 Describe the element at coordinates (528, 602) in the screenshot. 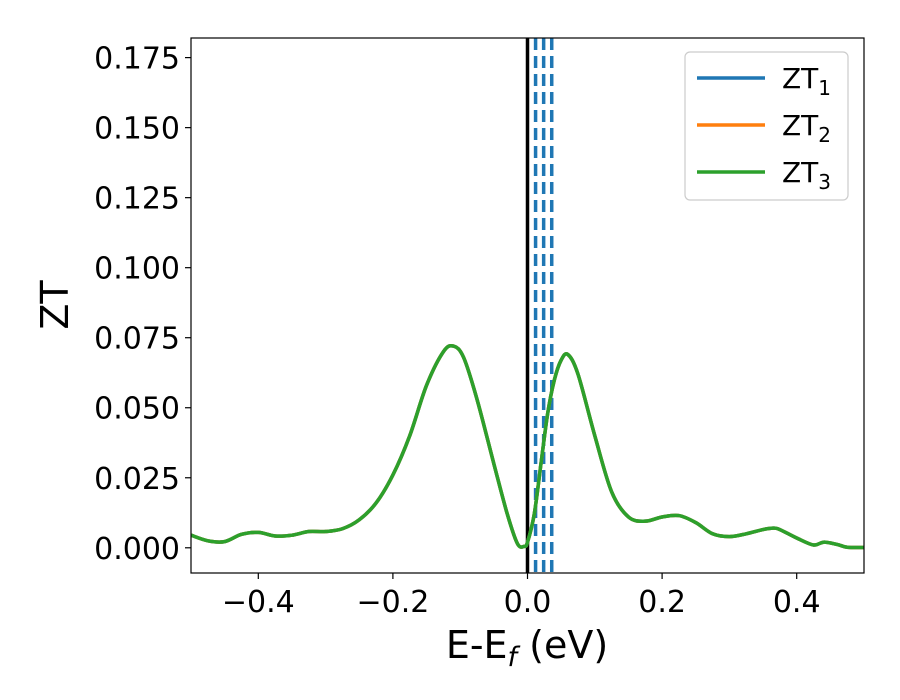

I see `x-tick-label: 0.0` at that location.